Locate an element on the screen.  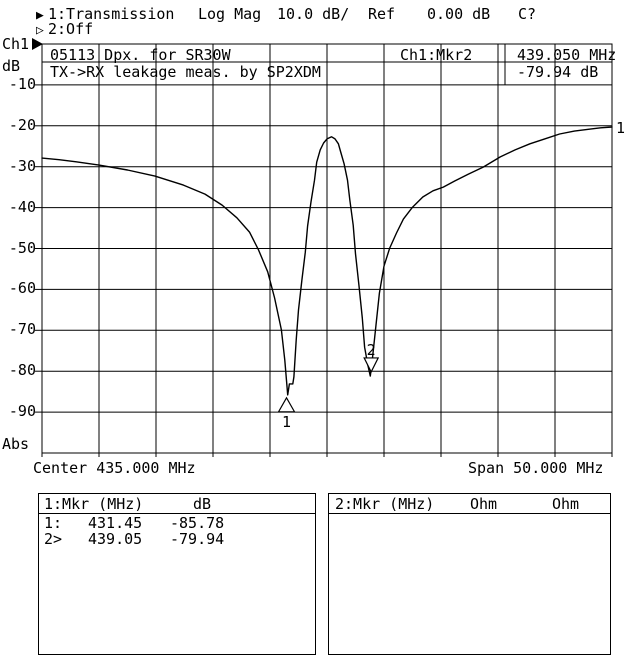
marker2-row-value: -79.94 is located at coordinates (197, 539).